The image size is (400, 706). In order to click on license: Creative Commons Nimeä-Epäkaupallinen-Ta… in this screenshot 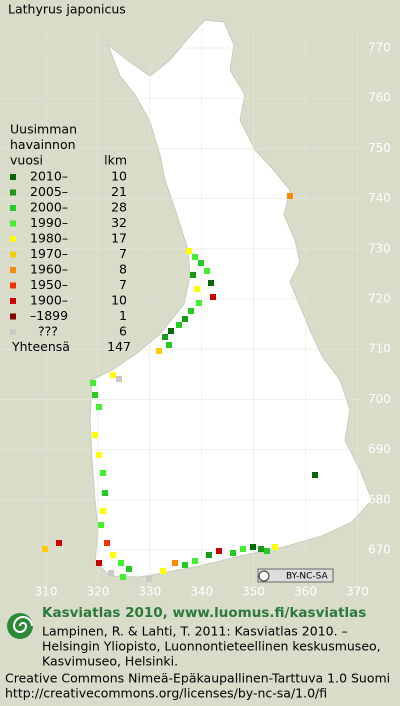, I will do `click(197, 678)`.